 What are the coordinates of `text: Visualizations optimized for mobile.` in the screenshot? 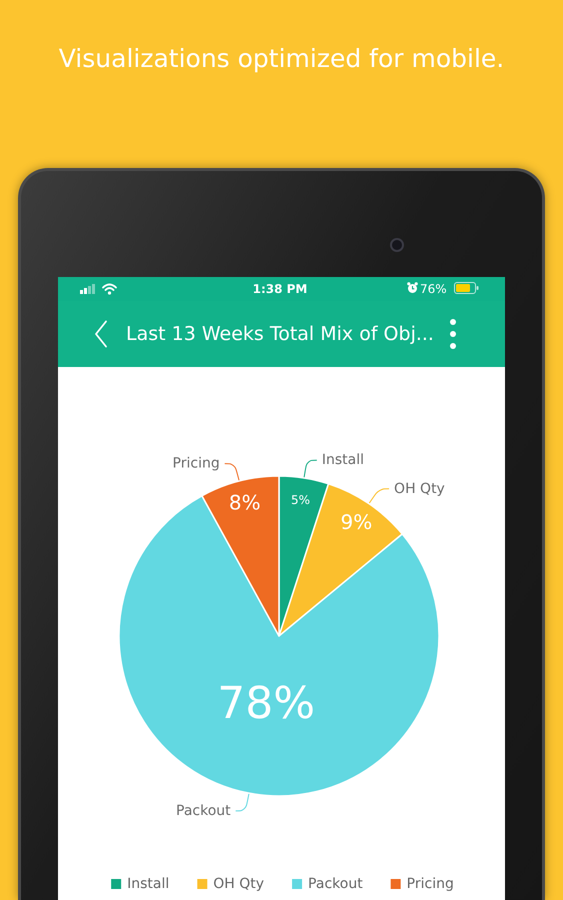 It's located at (282, 59).